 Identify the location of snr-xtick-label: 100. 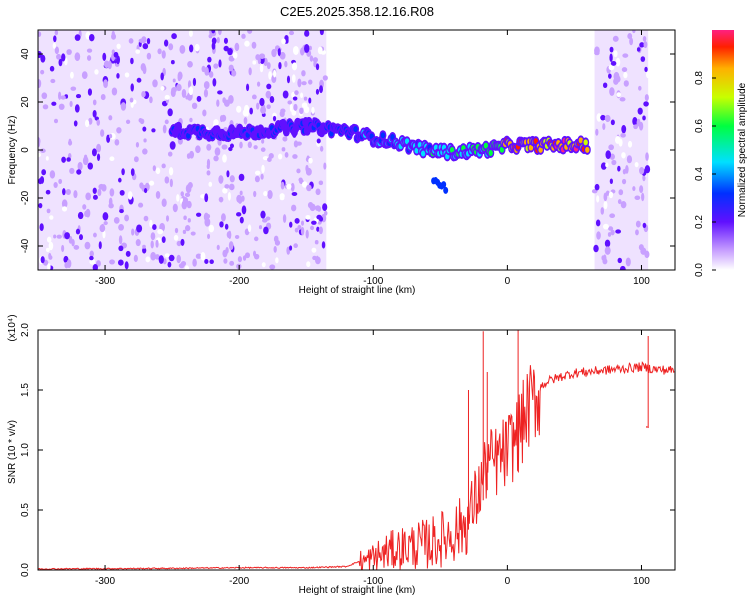
(641, 581).